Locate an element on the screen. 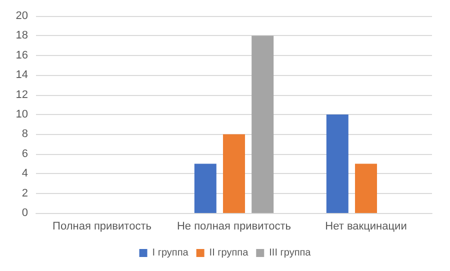  x-tick-label: Не полная привитость is located at coordinates (234, 226).